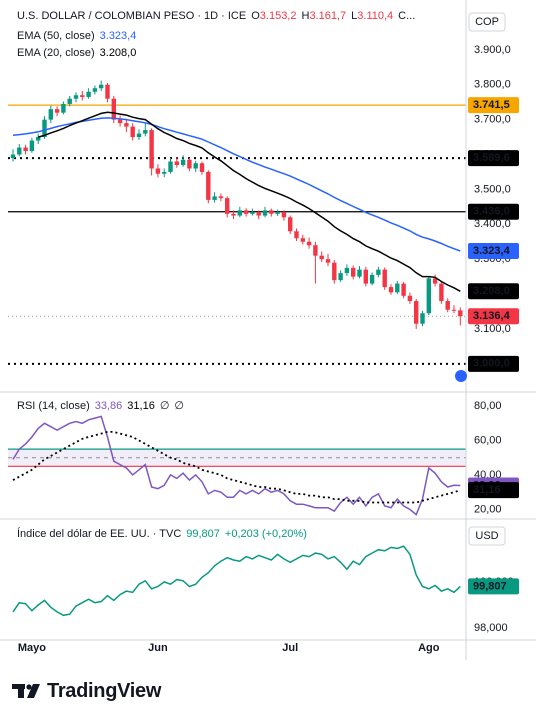  Describe the element at coordinates (56, 53) in the screenshot. I see `series-name: EMA (20, close)` at that location.